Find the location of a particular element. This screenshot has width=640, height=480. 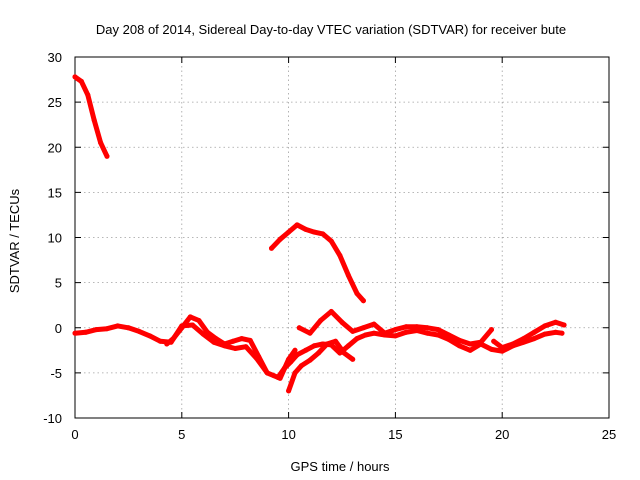

x-tick-label: 10 is located at coordinates (288, 434).